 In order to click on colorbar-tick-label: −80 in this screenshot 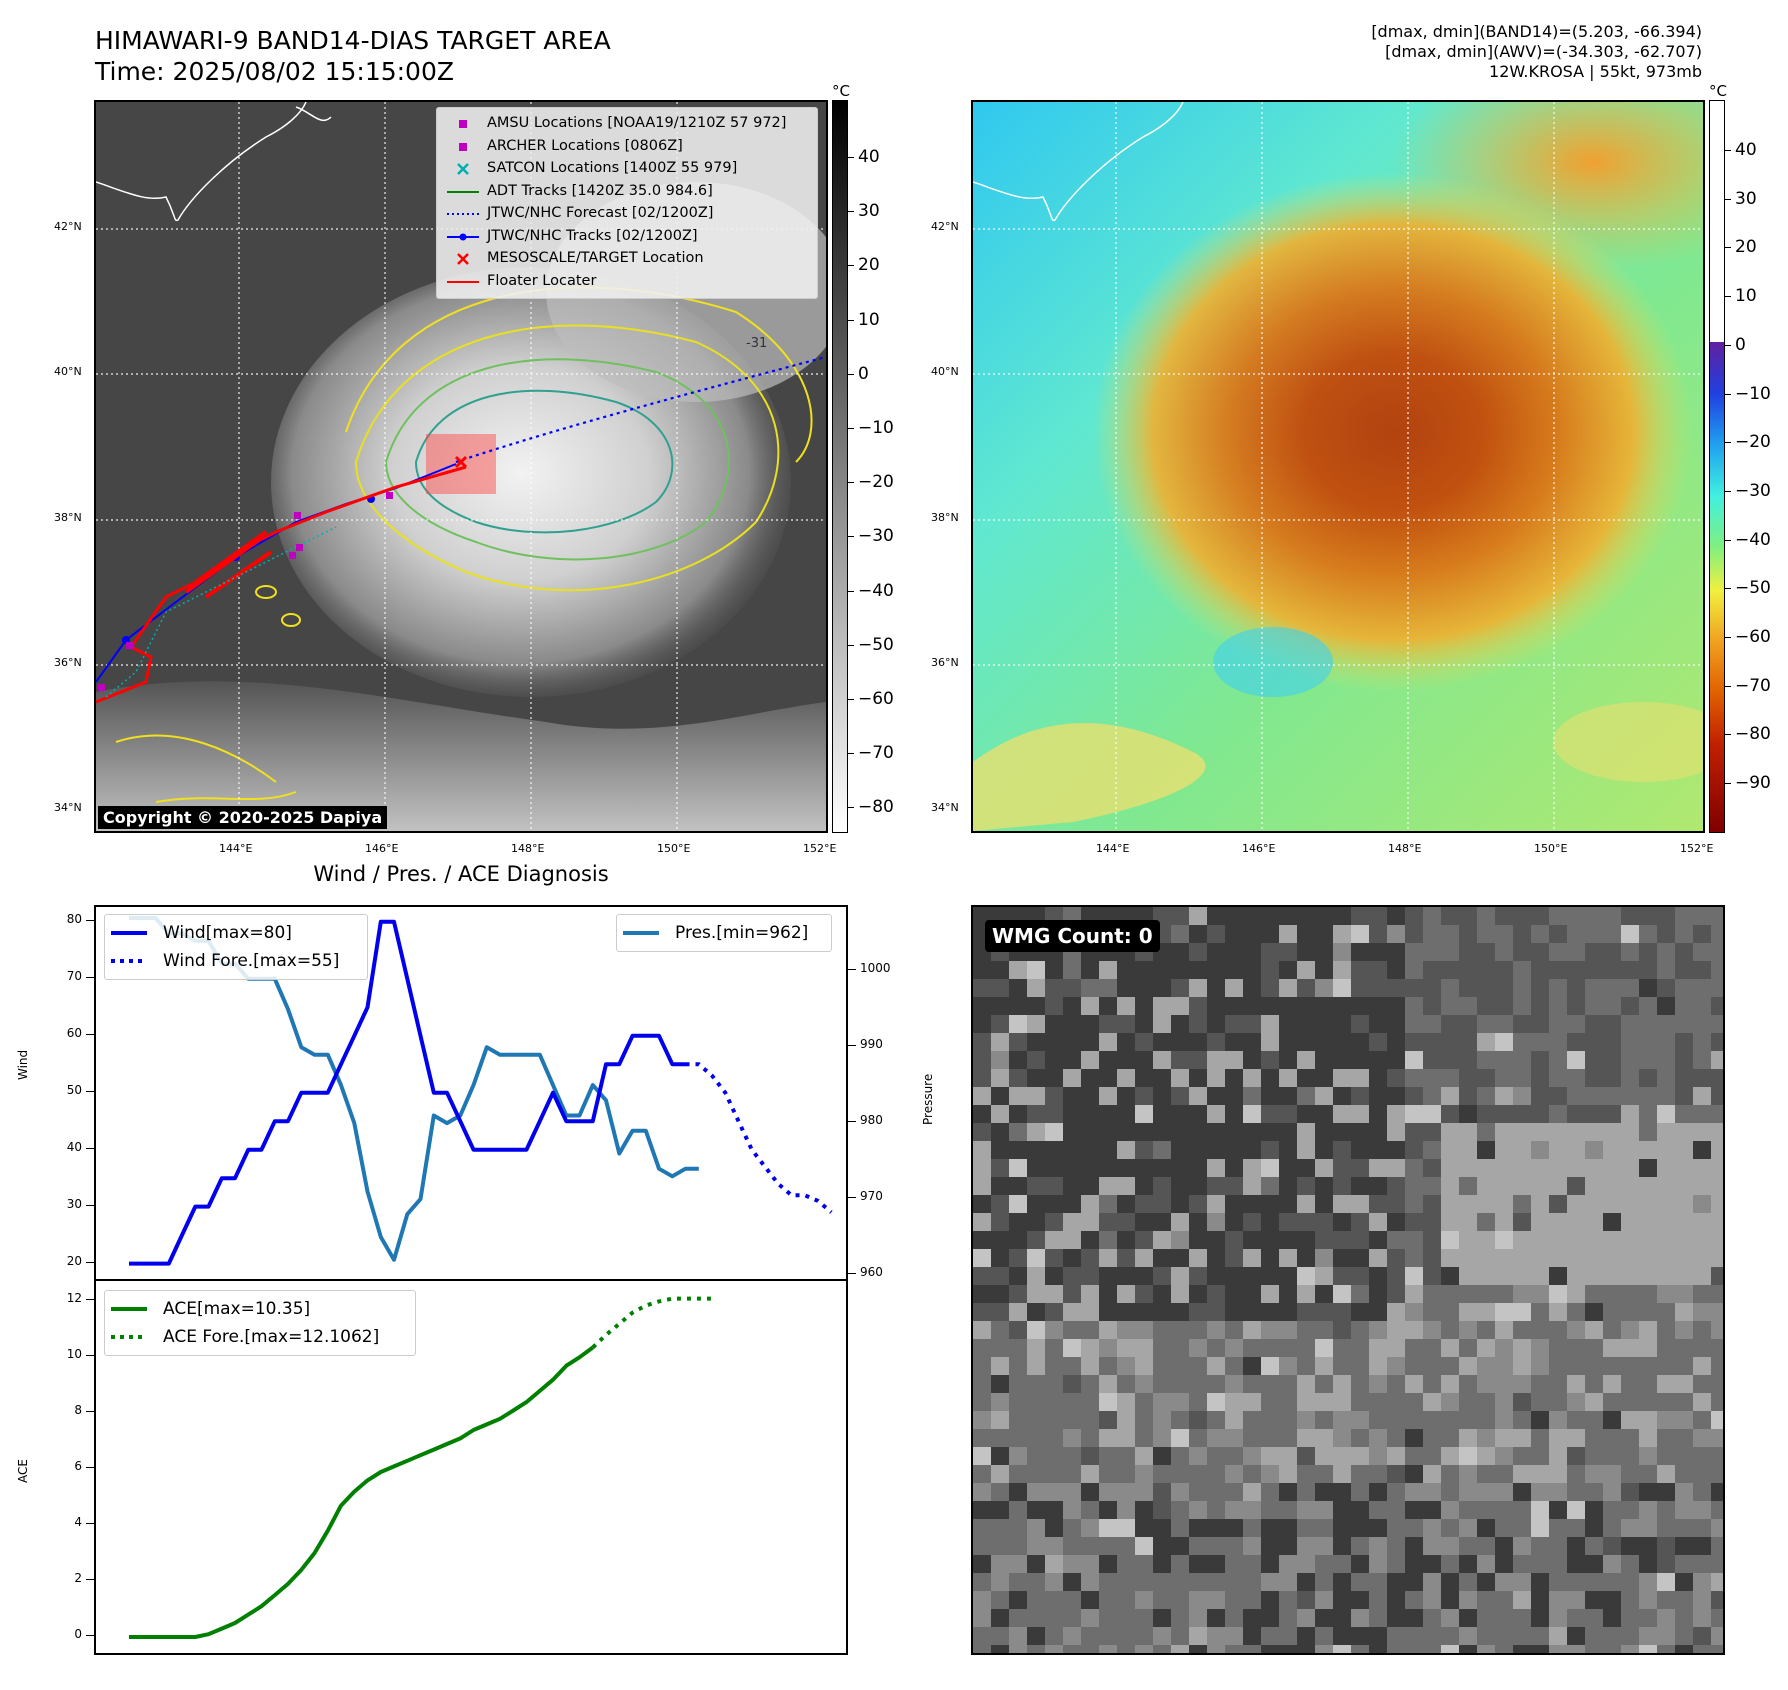, I will do `click(876, 807)`.